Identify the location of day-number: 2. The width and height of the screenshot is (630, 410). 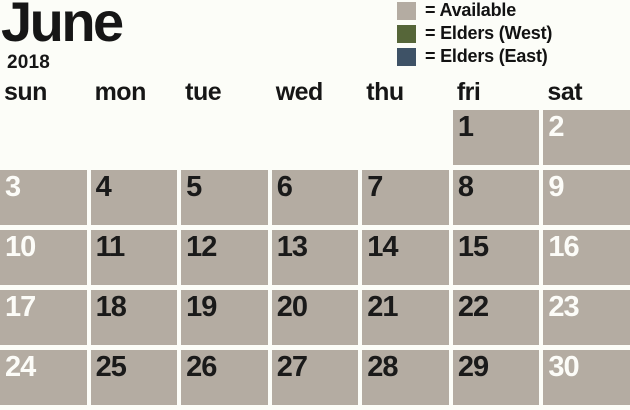
(556, 127).